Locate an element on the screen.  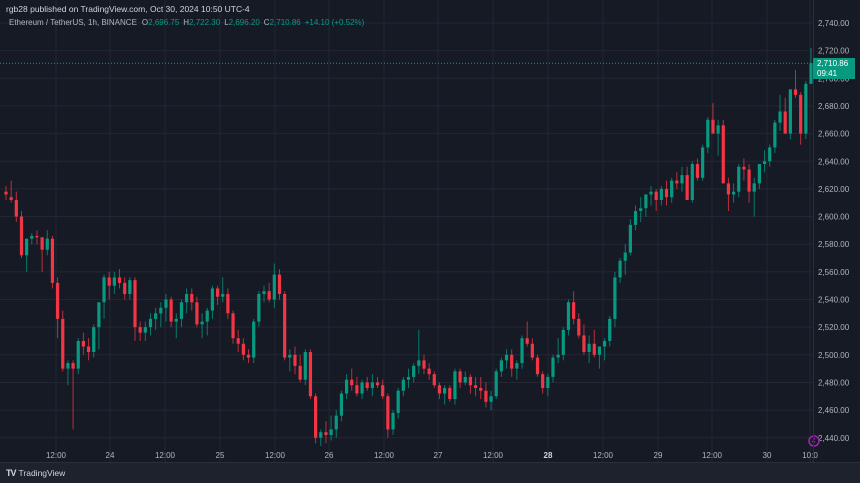
price-tick-label: 2,720.00 is located at coordinates (834, 51).